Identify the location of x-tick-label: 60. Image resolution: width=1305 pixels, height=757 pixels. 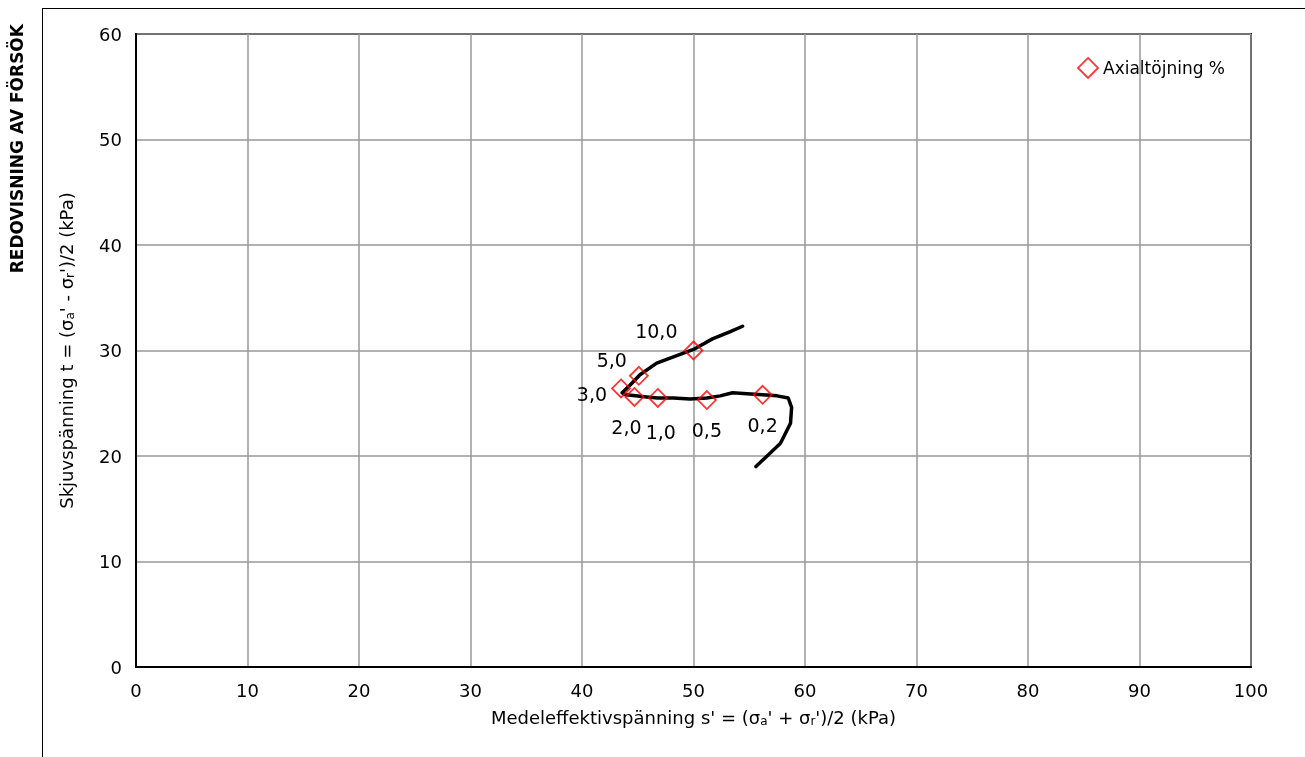
(805, 690).